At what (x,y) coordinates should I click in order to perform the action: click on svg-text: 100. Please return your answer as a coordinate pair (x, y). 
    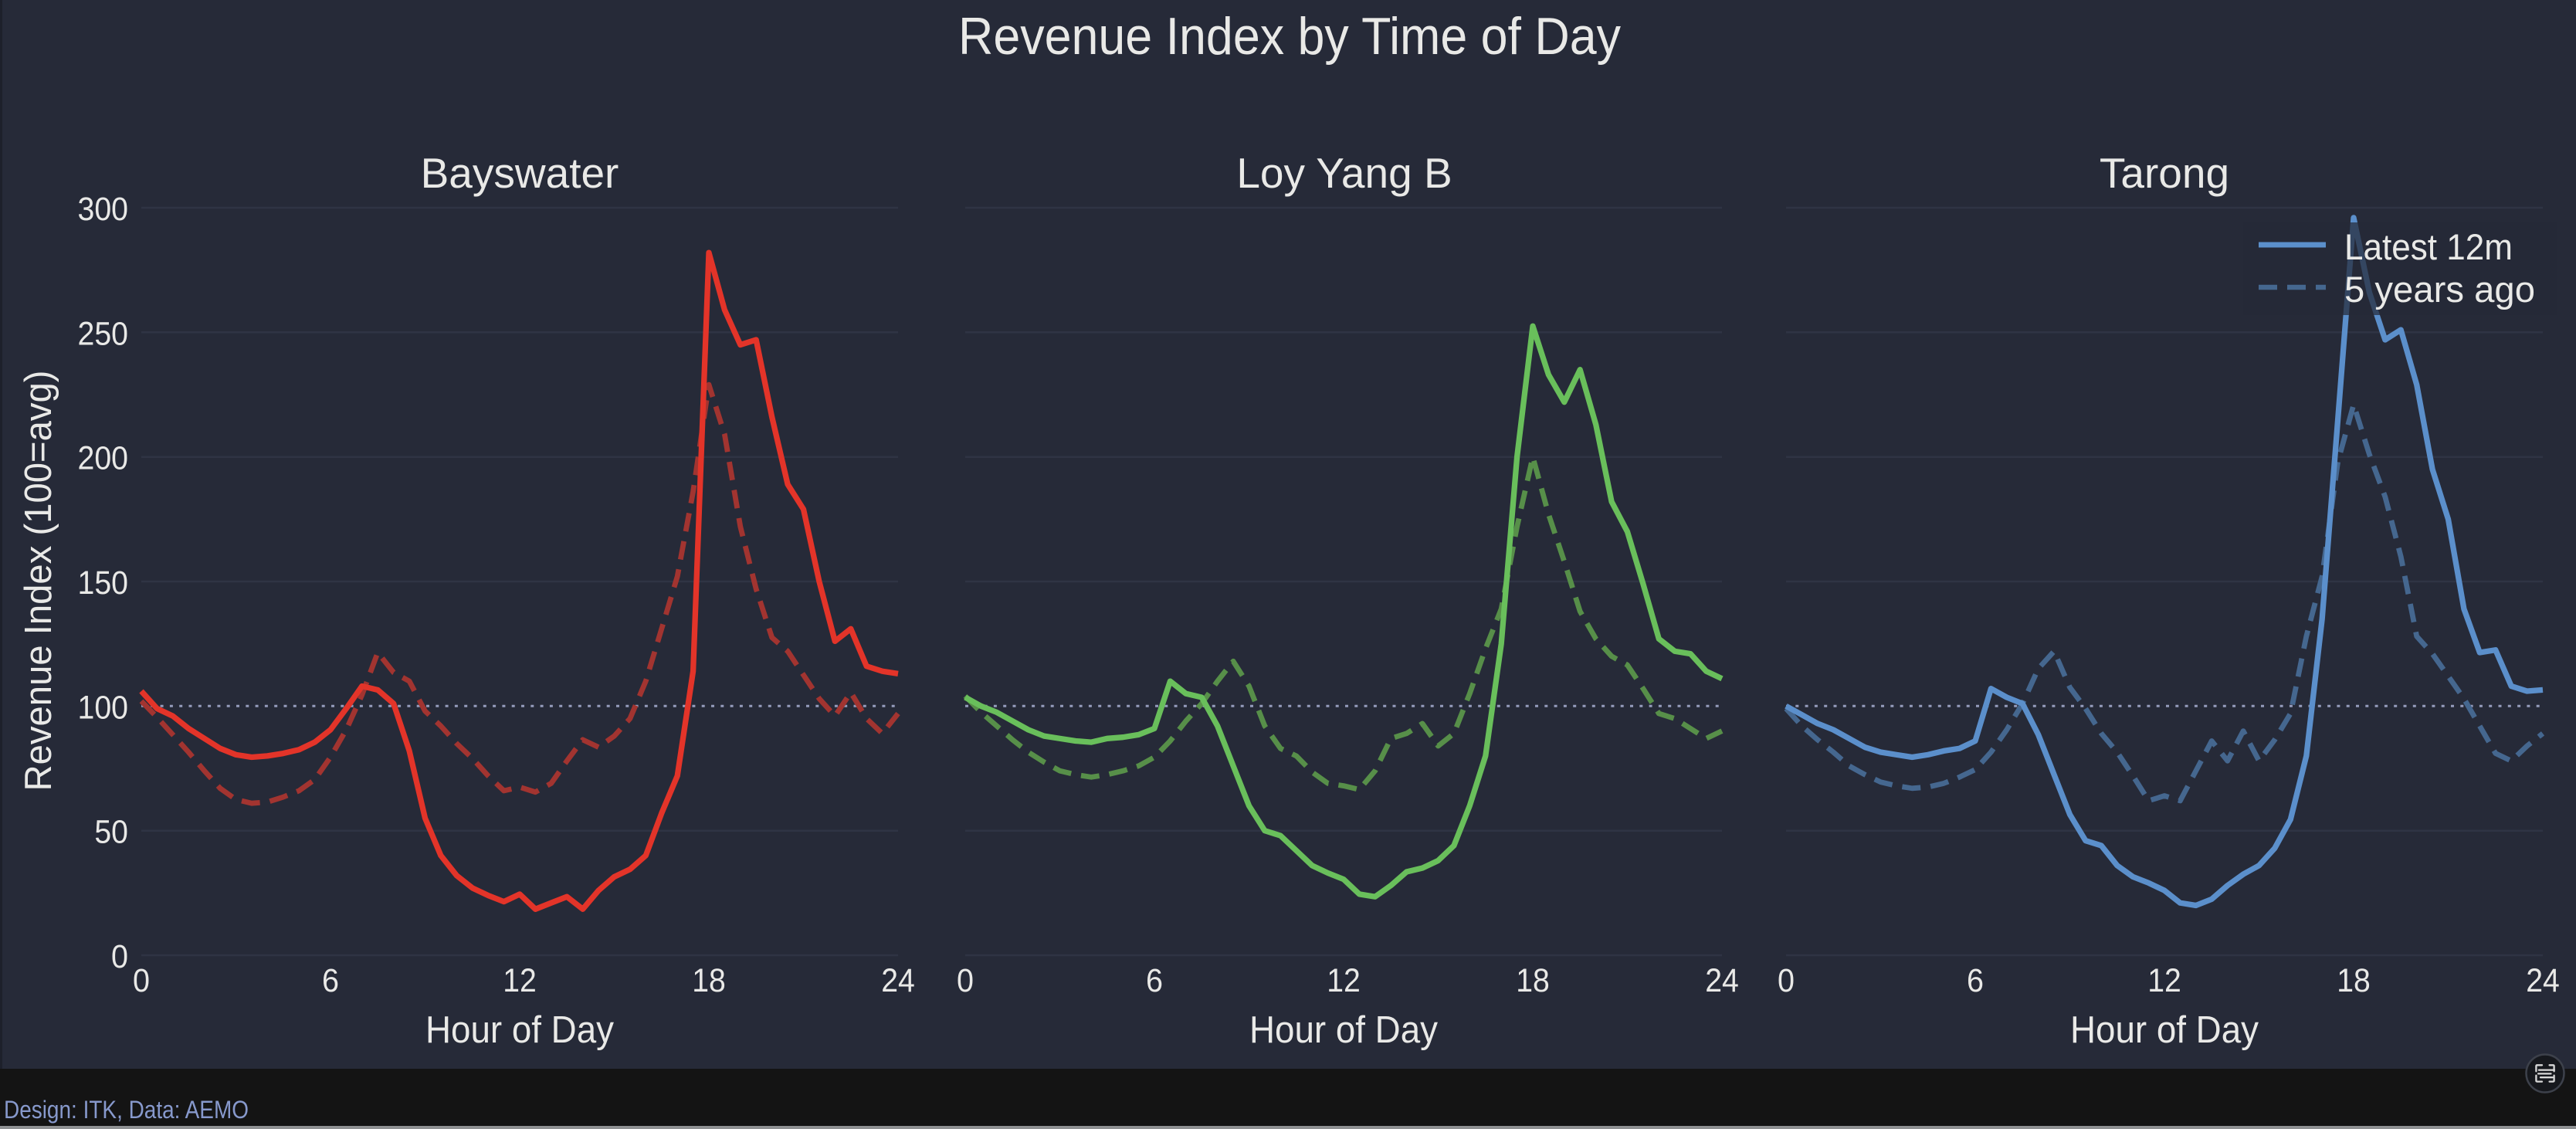
    Looking at the image, I should click on (103, 707).